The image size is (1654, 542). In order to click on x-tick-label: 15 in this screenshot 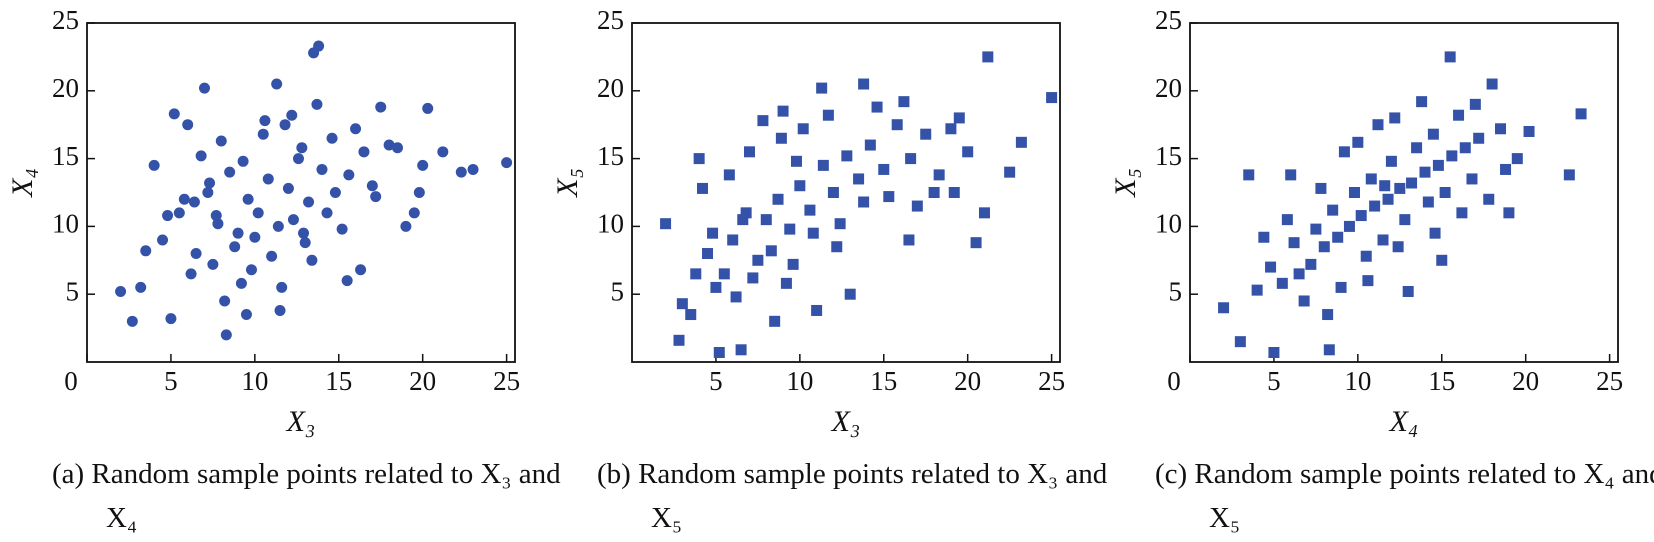, I will do `click(883, 381)`.